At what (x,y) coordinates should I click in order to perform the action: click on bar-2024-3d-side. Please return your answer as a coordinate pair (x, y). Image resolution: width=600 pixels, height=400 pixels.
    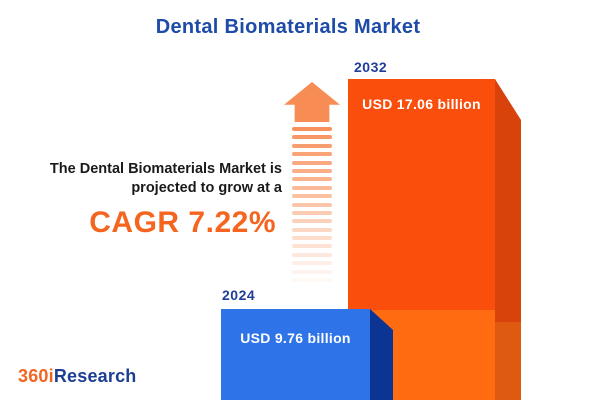
    Looking at the image, I should click on (381, 354).